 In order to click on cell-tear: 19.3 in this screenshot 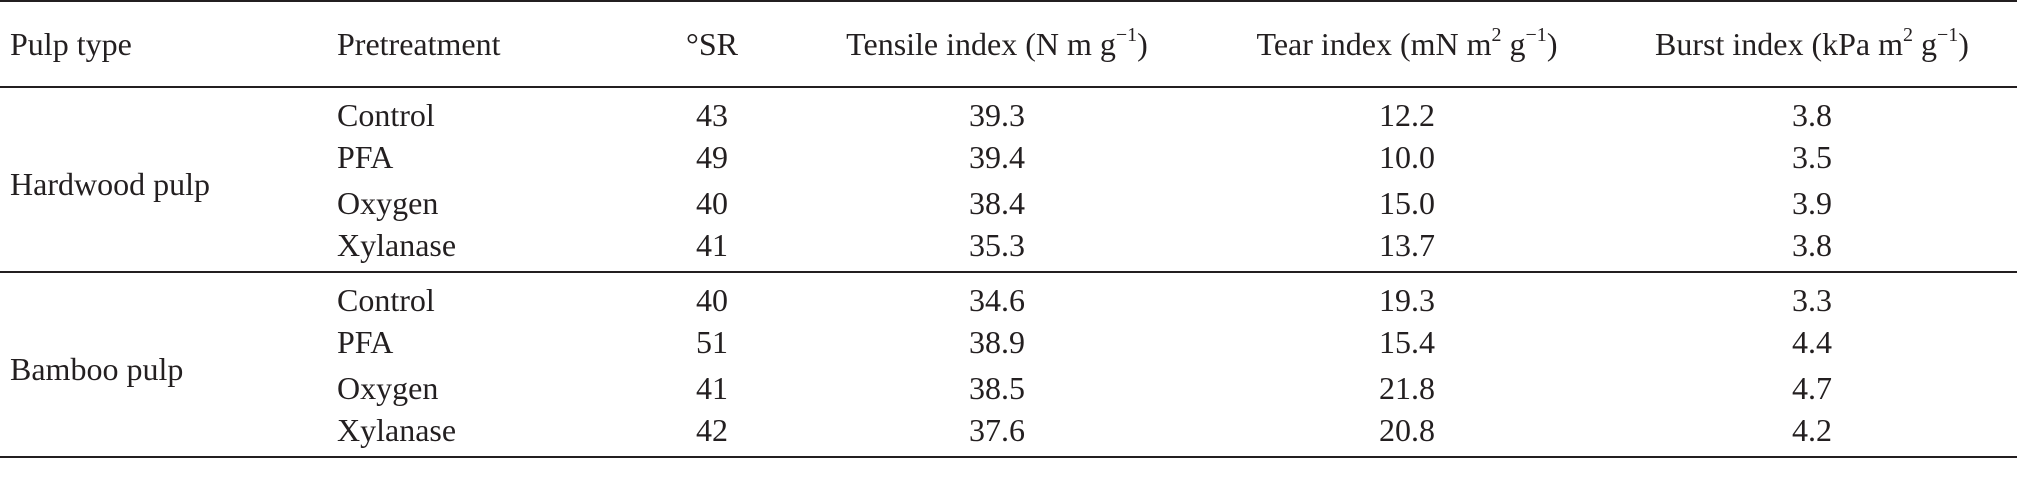, I will do `click(1407, 300)`.